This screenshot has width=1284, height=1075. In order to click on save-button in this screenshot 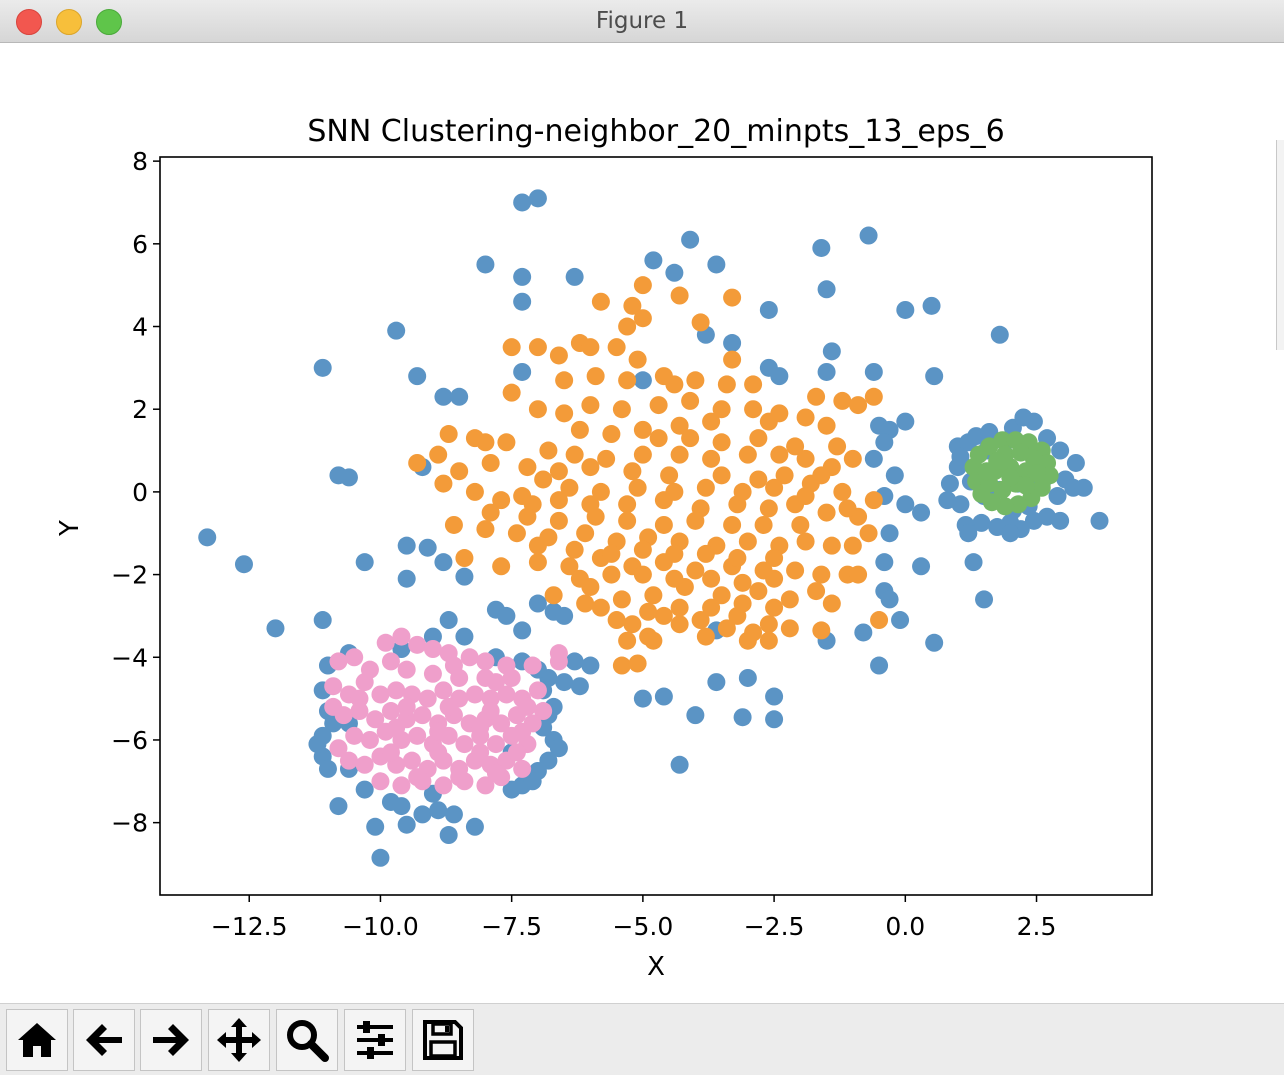, I will do `click(443, 1040)`.